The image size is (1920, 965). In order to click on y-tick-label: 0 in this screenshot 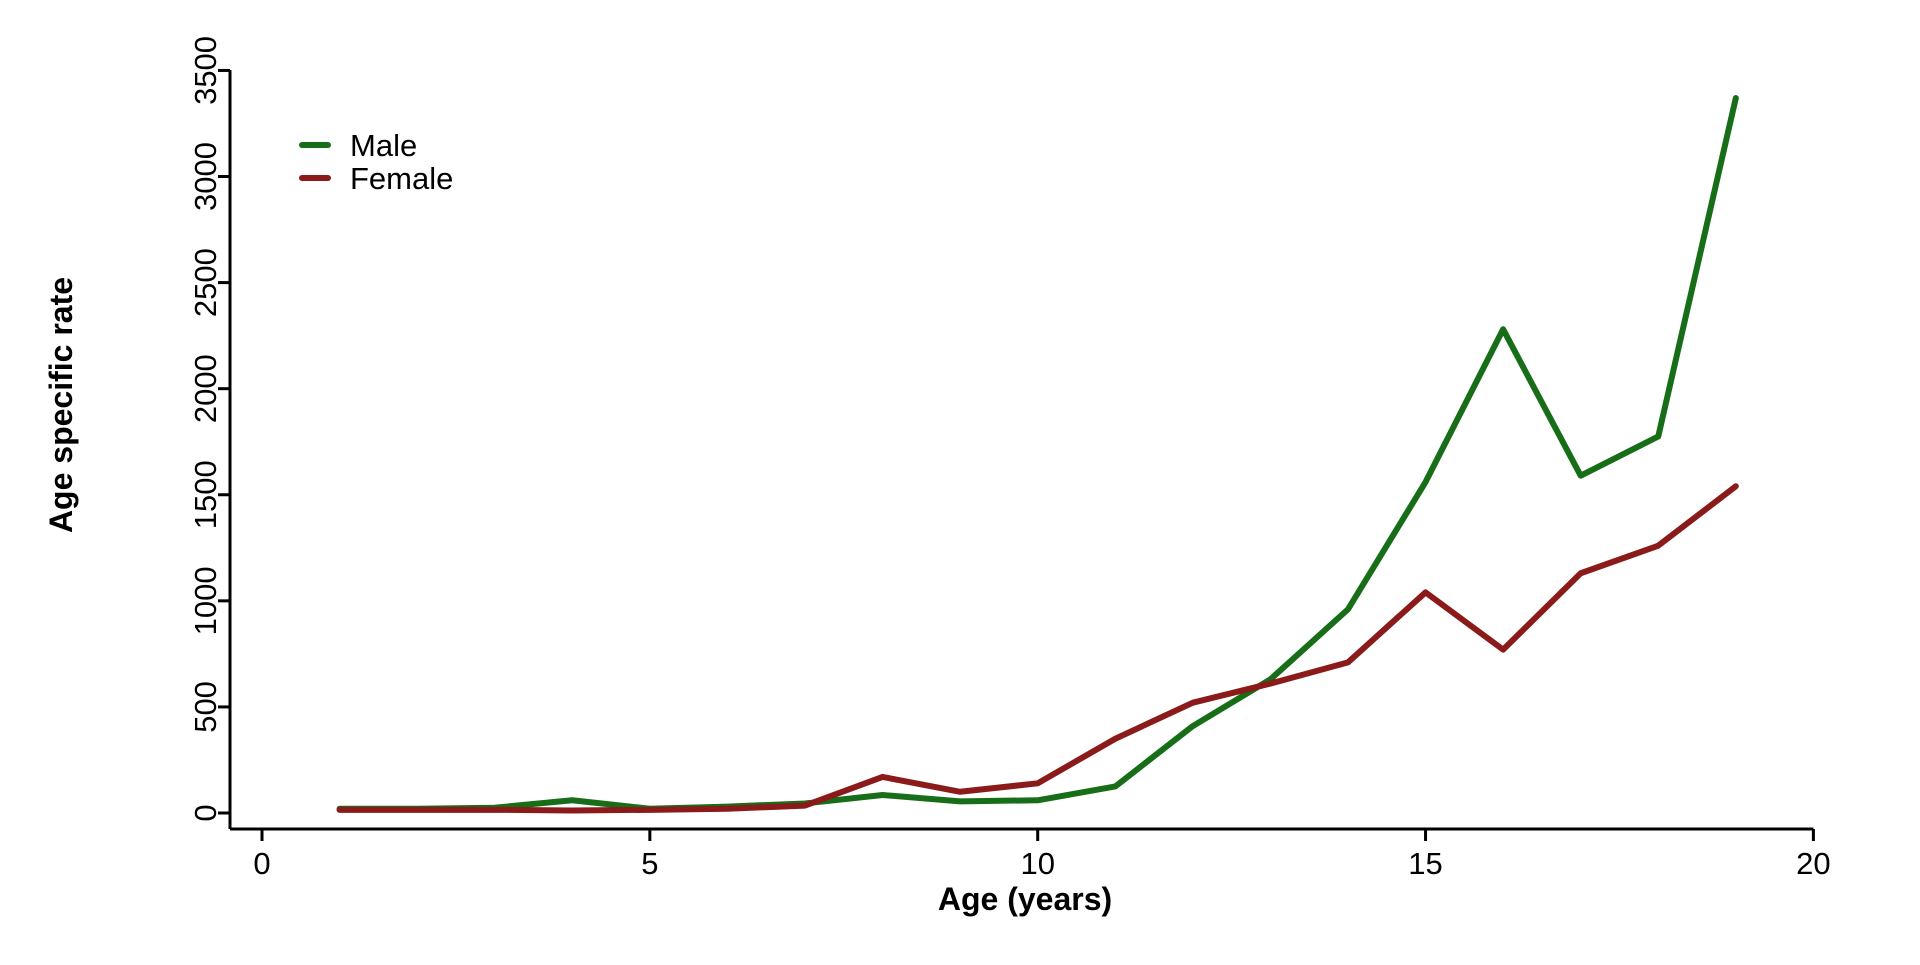, I will do `click(205, 812)`.